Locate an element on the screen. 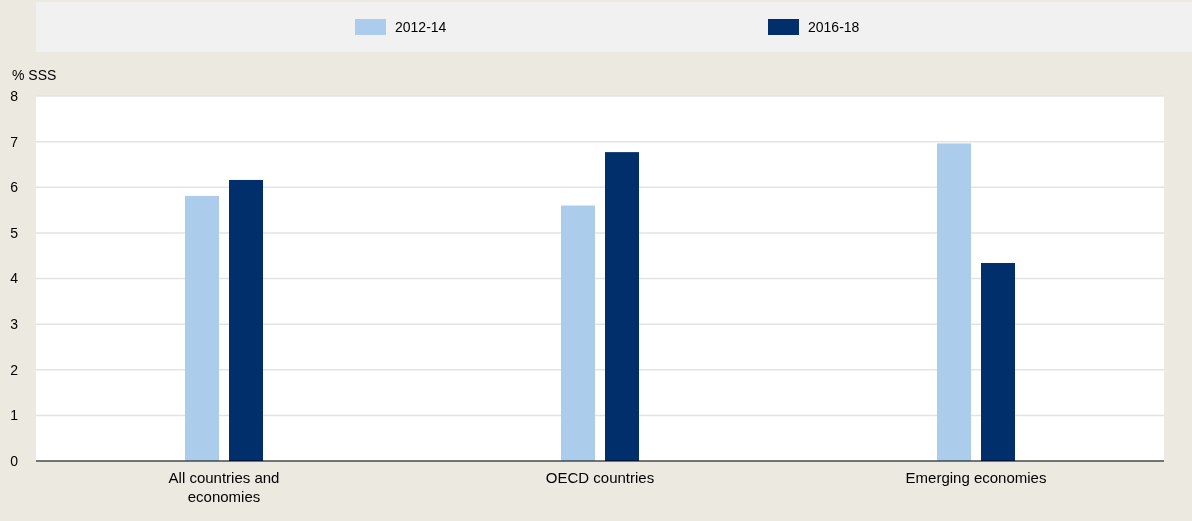 The height and width of the screenshot is (521, 1192). y-tick-label: 8 is located at coordinates (14, 95).